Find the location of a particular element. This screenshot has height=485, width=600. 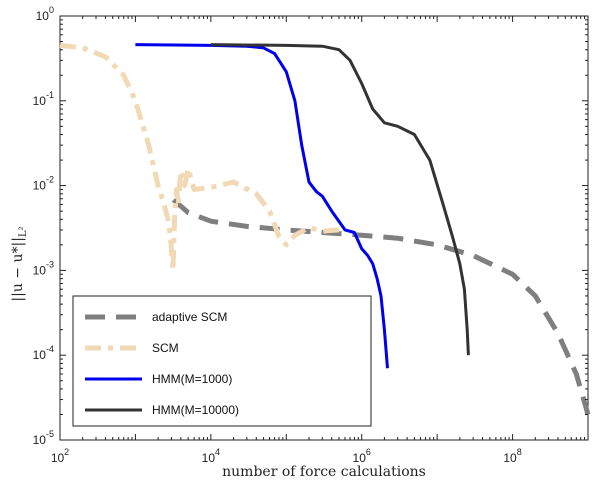

x-tick-label-2: 10⁶ is located at coordinates (362, 456).